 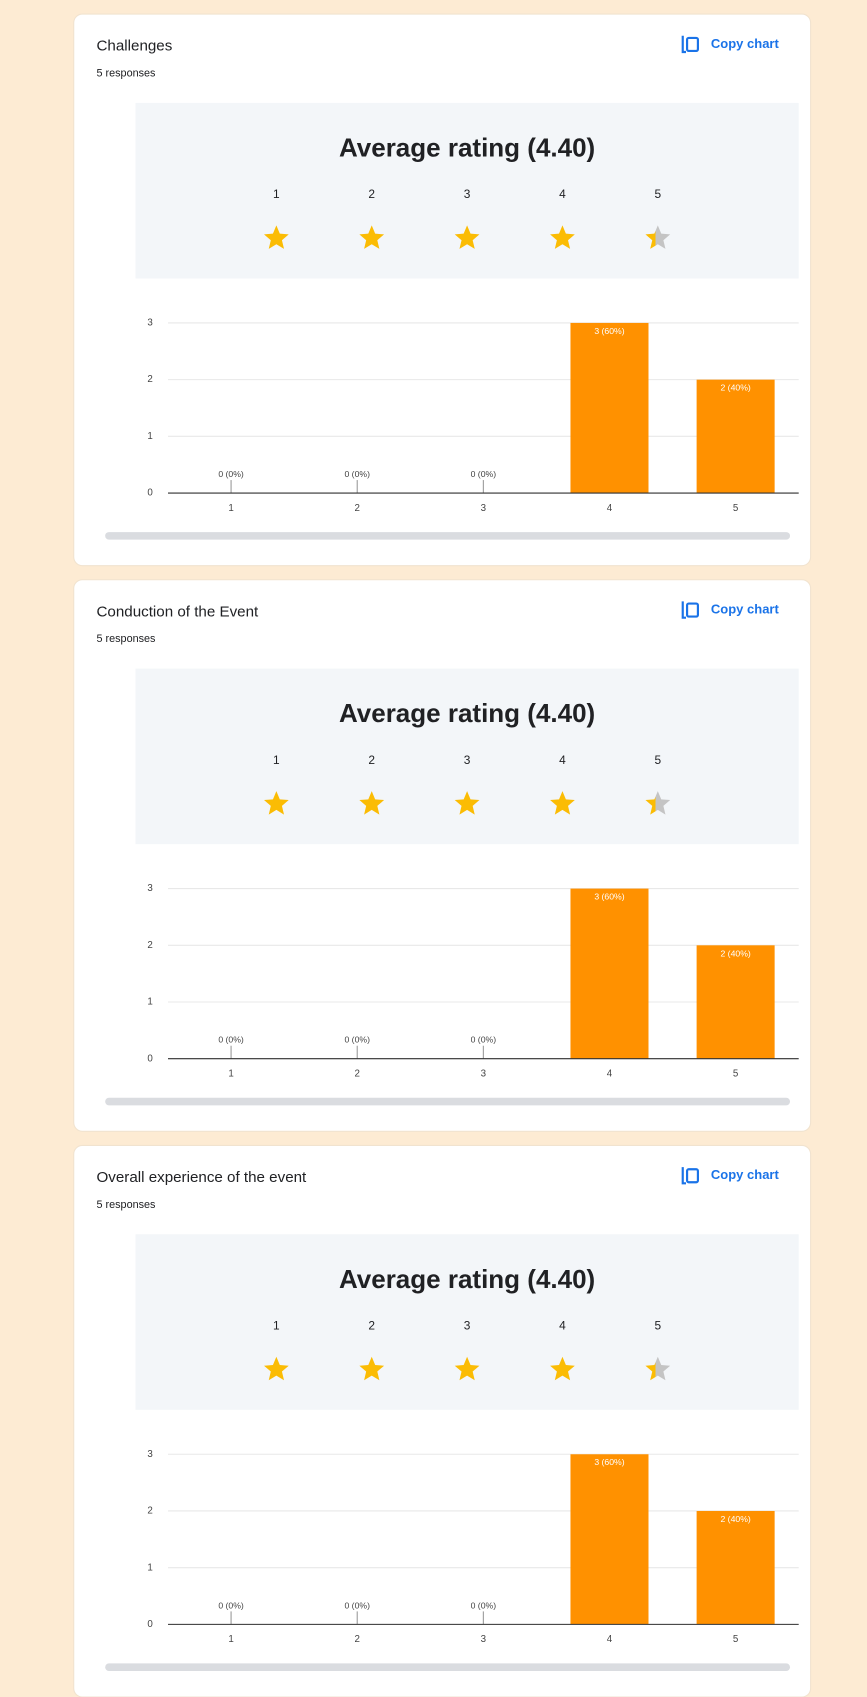 I want to click on question-title: Challenges, so click(x=134, y=46).